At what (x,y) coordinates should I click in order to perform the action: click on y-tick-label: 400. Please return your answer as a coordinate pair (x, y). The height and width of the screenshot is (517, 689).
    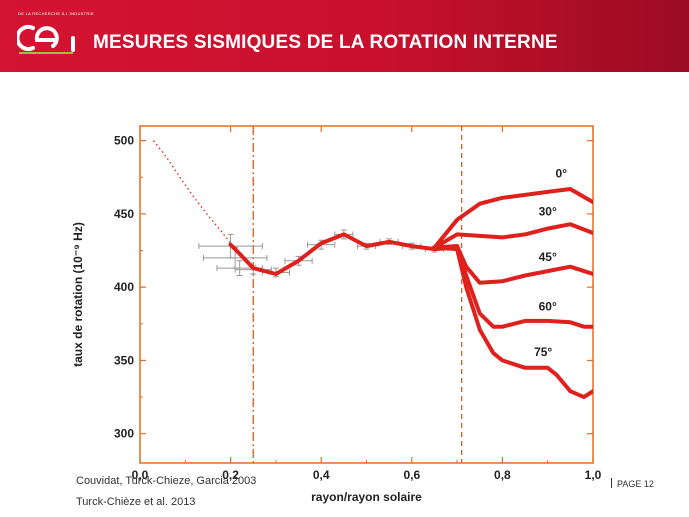
    Looking at the image, I should click on (124, 287).